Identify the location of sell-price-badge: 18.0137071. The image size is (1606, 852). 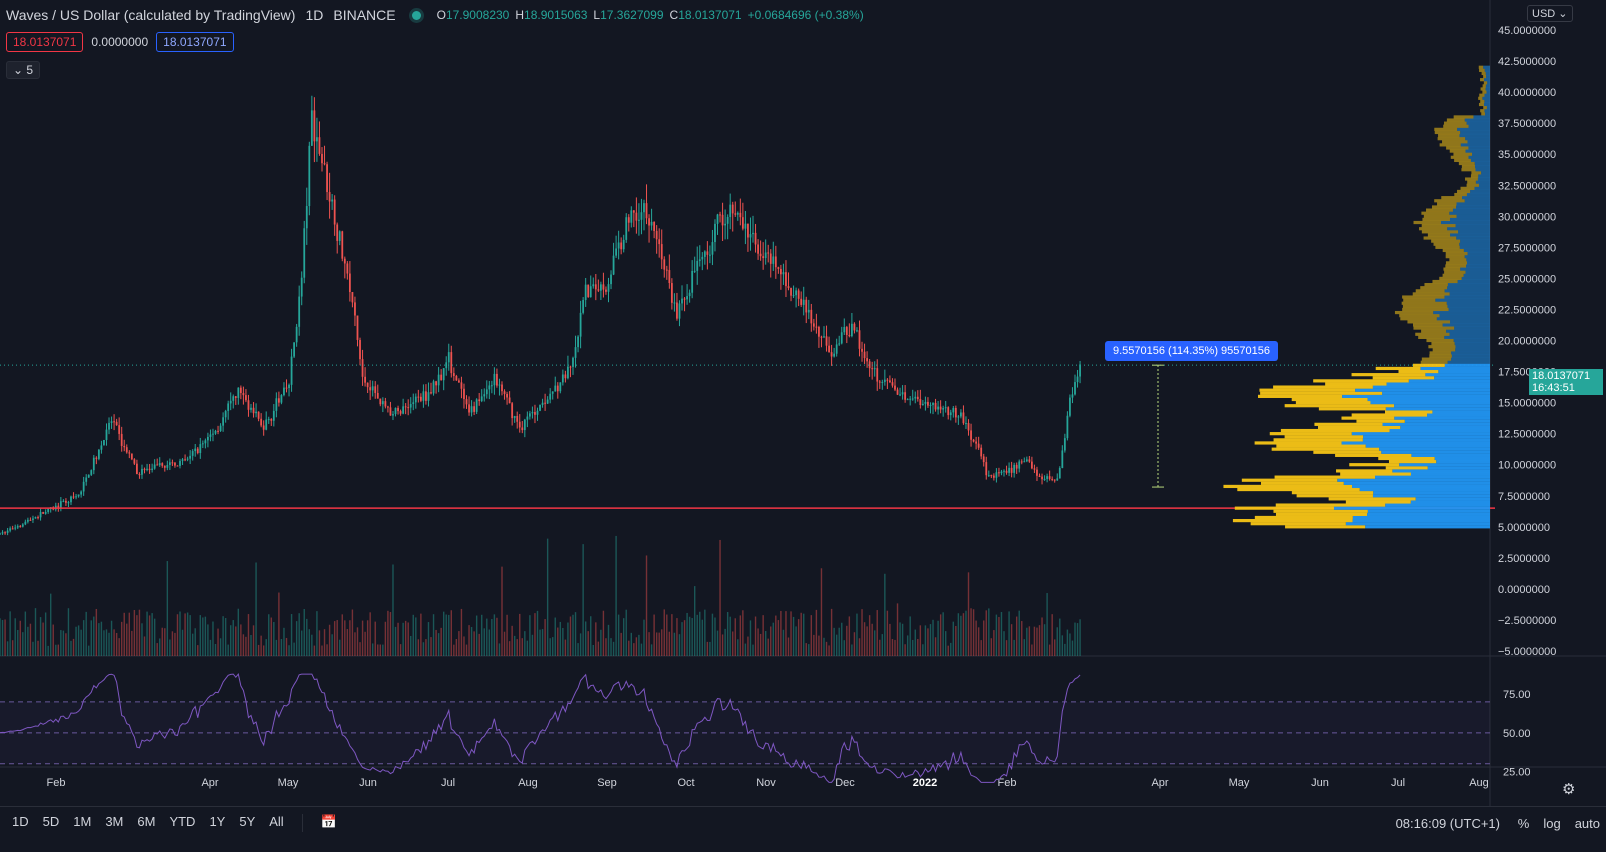
(45, 42).